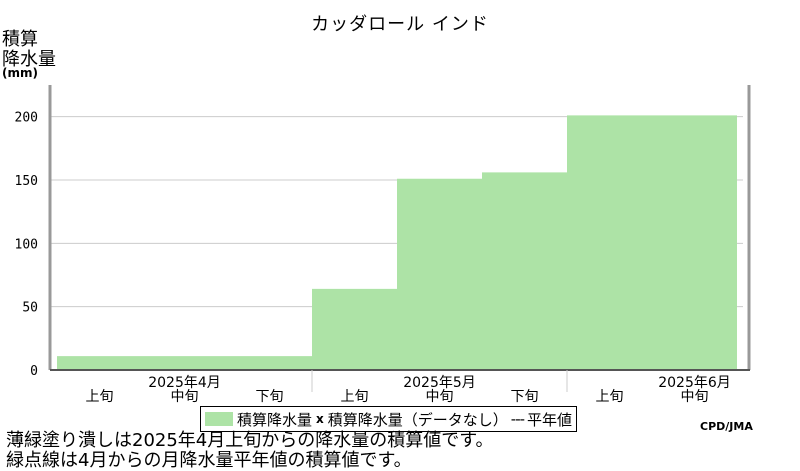 The width and height of the screenshot is (800, 471). Describe the element at coordinates (726, 426) in the screenshot. I see `credit-text: CPD/JMA` at that location.